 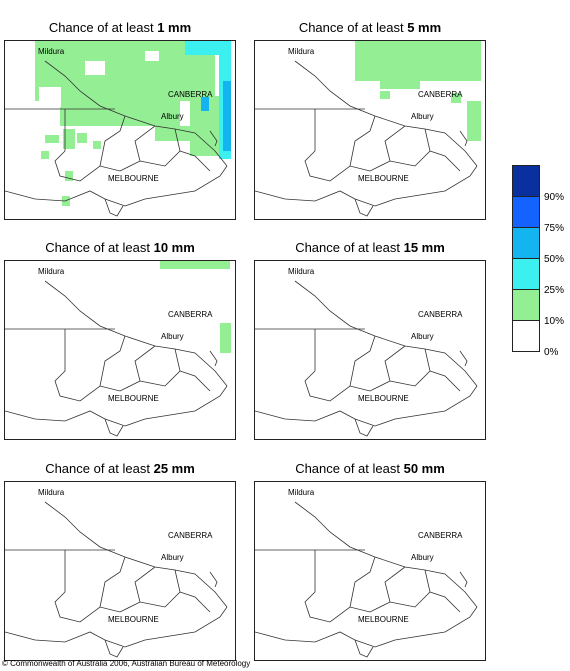 I want to click on title-amount: 1 mm, so click(x=174, y=27).